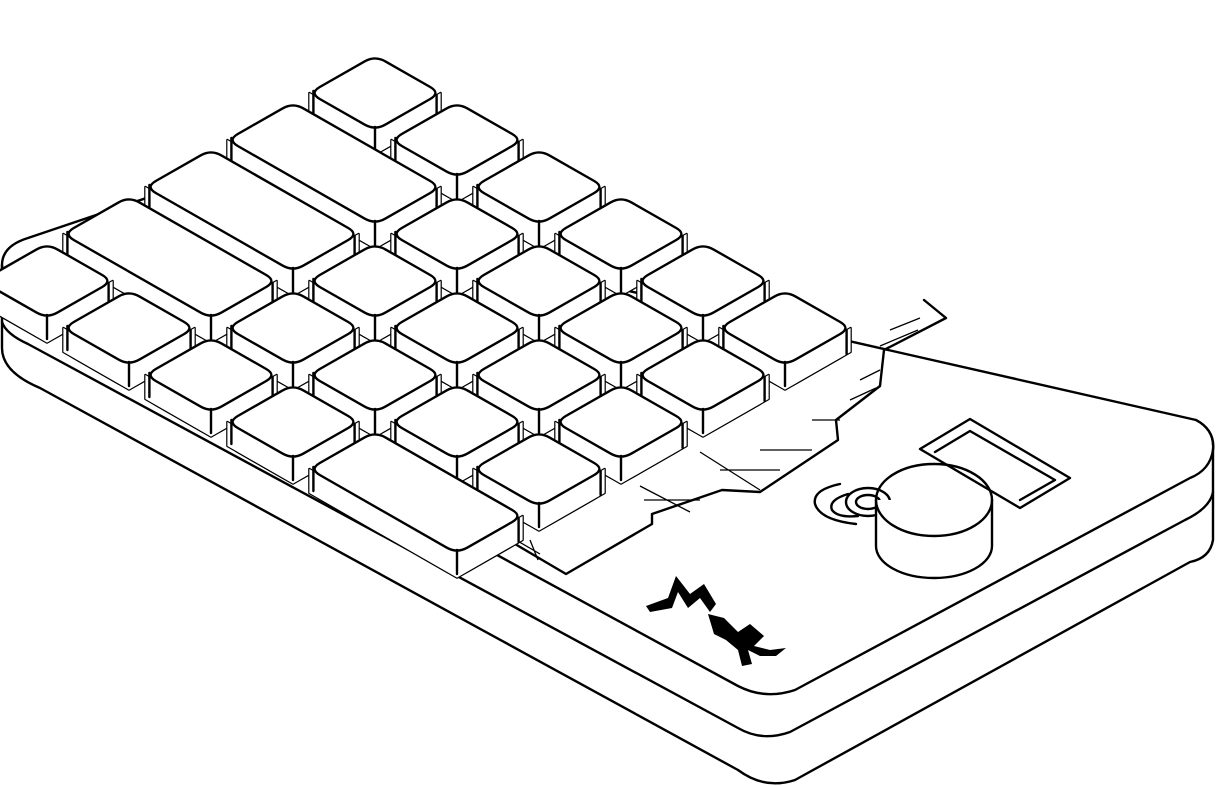 This screenshot has width=1218, height=786. I want to click on mx-logo-icon, so click(716, 621).